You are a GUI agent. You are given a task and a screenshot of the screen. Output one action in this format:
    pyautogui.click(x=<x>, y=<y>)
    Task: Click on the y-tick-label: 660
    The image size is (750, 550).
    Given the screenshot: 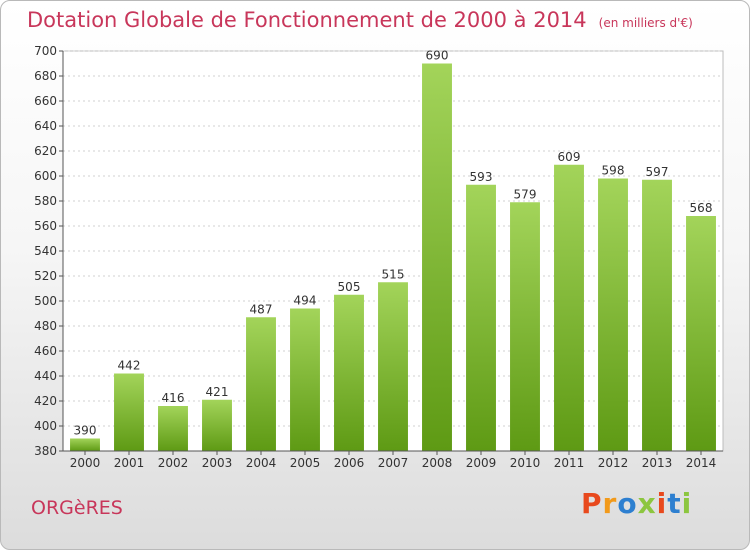 What is the action you would take?
    pyautogui.click(x=45, y=101)
    